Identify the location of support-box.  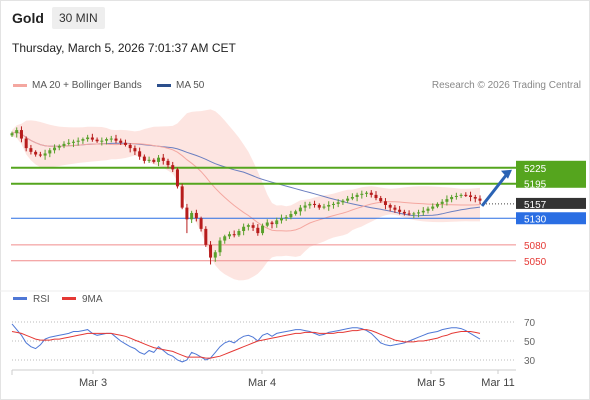
(551, 218).